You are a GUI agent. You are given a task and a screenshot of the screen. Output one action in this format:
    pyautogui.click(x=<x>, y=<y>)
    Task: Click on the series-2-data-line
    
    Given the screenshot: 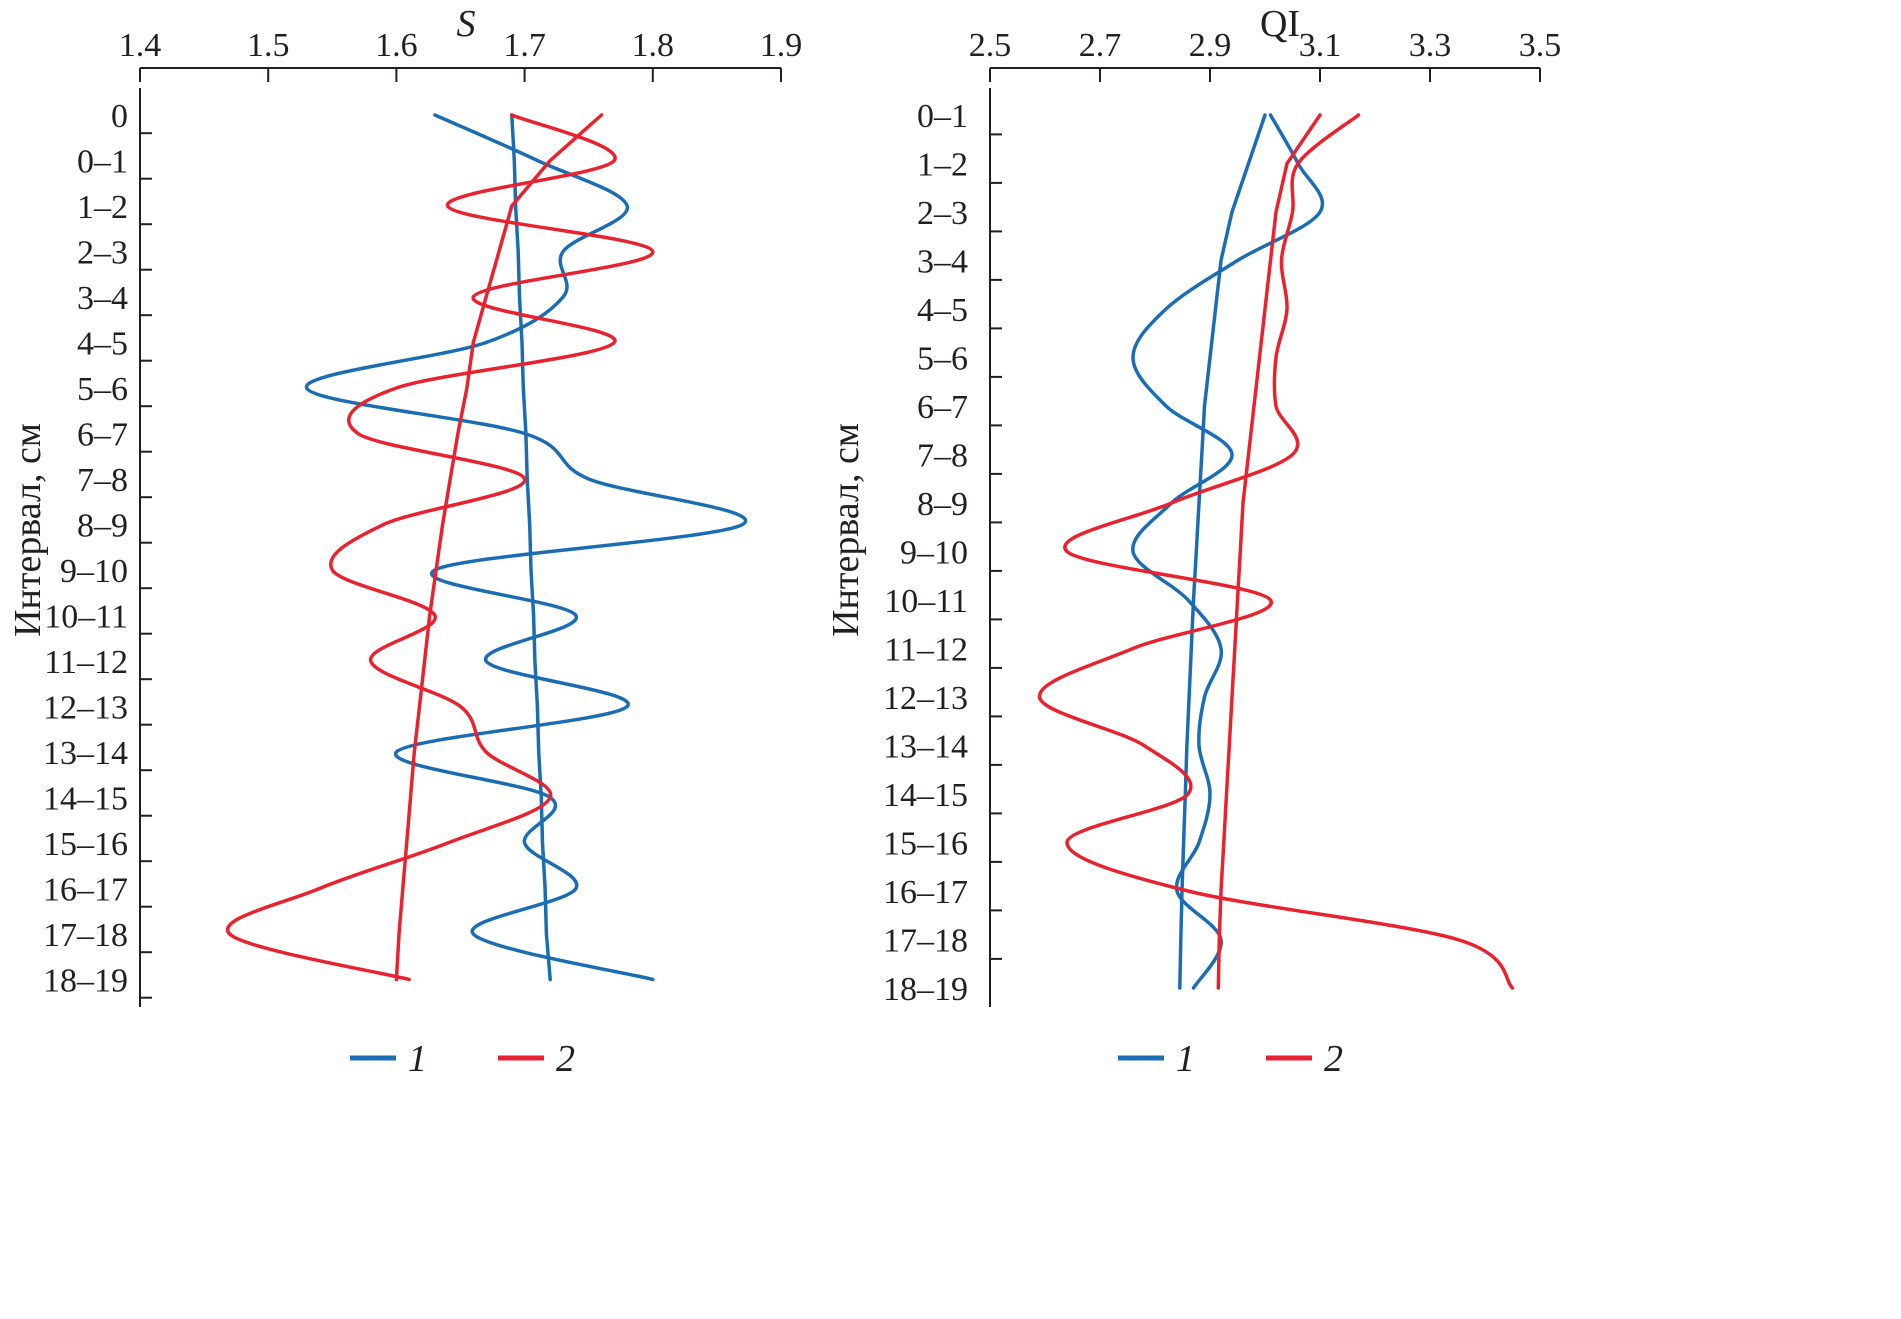 What is the action you would take?
    pyautogui.click(x=440, y=547)
    